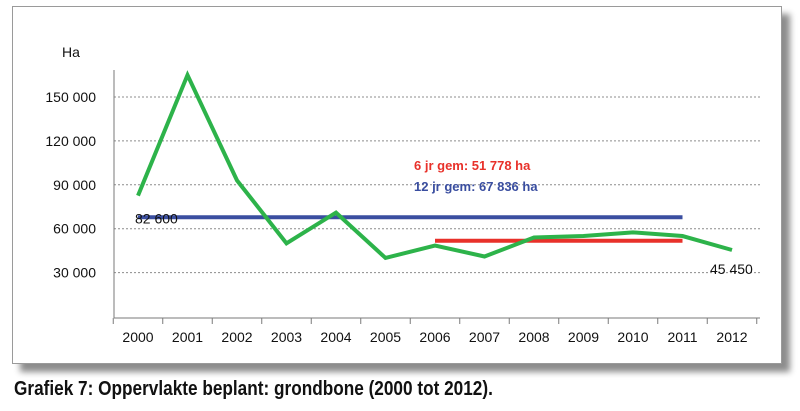 The height and width of the screenshot is (411, 800). Describe the element at coordinates (70, 97) in the screenshot. I see `y-tick-label: 150 000` at that location.